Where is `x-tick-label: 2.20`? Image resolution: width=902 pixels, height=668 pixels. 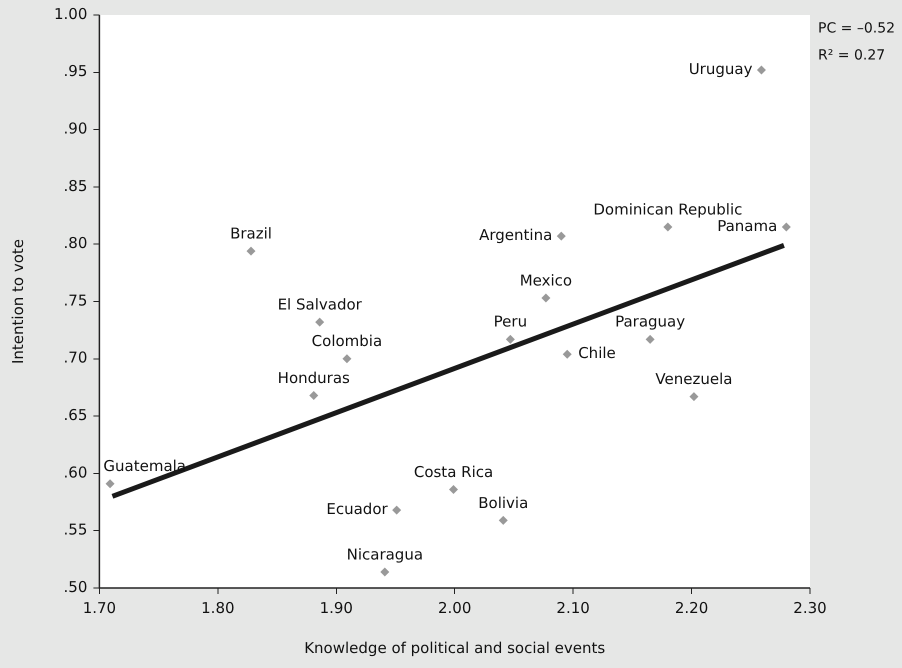
x-tick-label: 2.20 is located at coordinates (691, 607).